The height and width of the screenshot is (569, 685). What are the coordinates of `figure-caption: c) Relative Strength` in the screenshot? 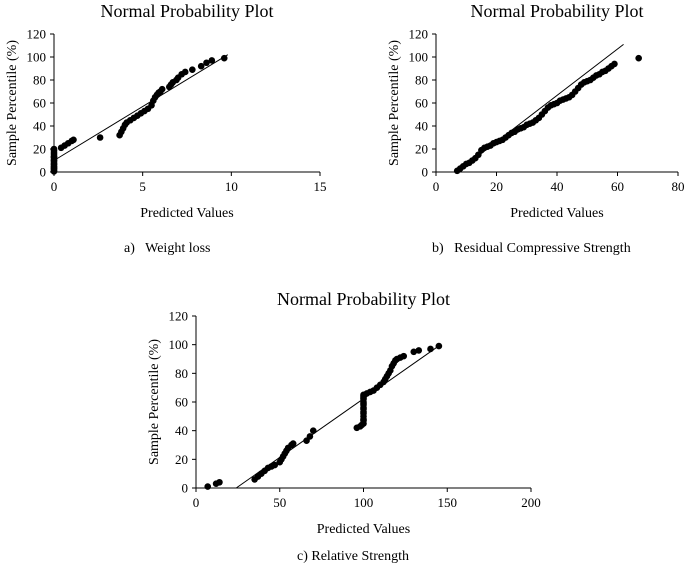 It's located at (353, 556).